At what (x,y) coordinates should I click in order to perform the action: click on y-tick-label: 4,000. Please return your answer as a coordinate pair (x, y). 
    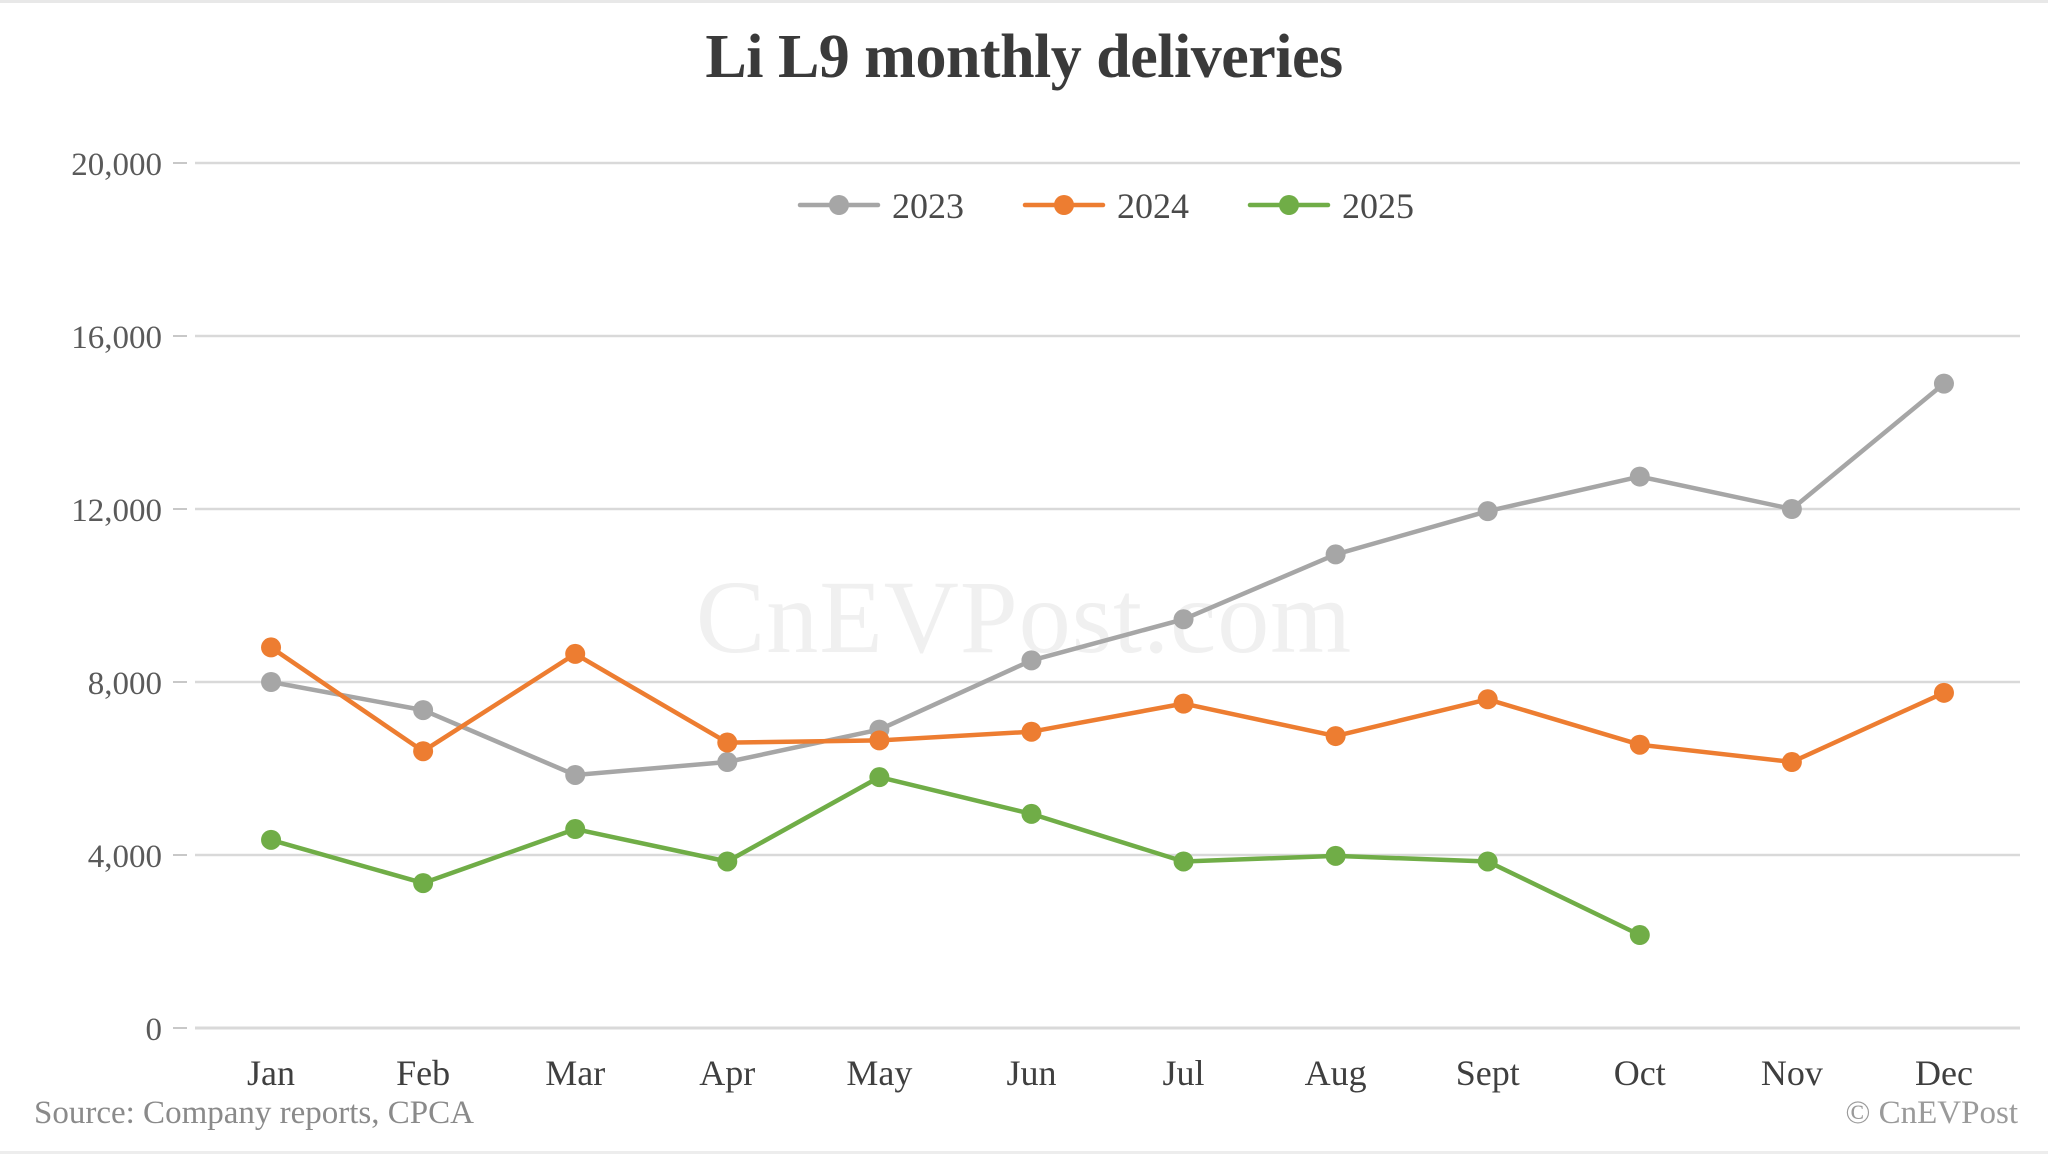
    Looking at the image, I should click on (125, 857).